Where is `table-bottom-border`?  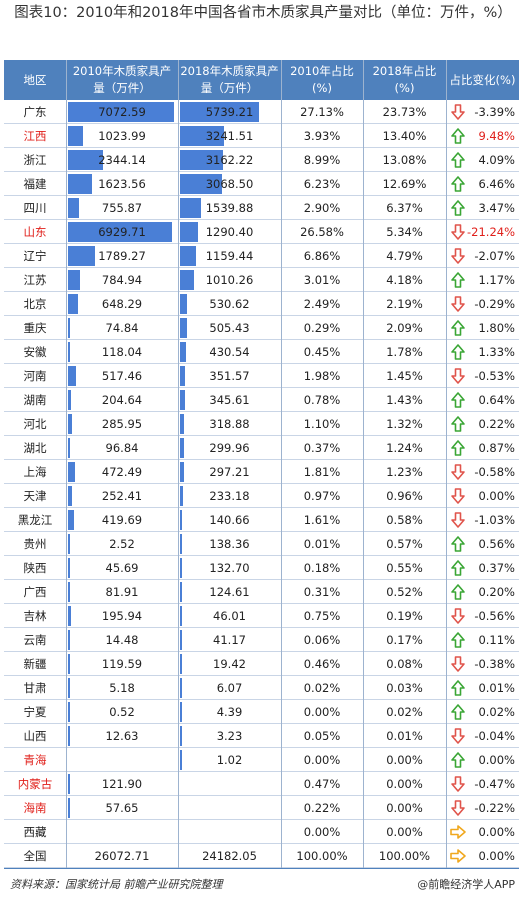 table-bottom-border is located at coordinates (261, 868).